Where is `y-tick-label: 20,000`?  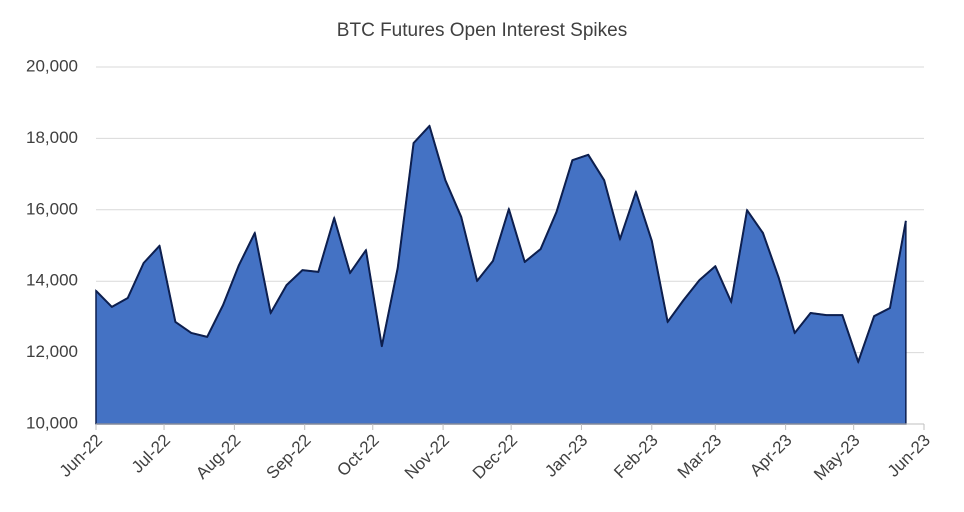
y-tick-label: 20,000 is located at coordinates (52, 65).